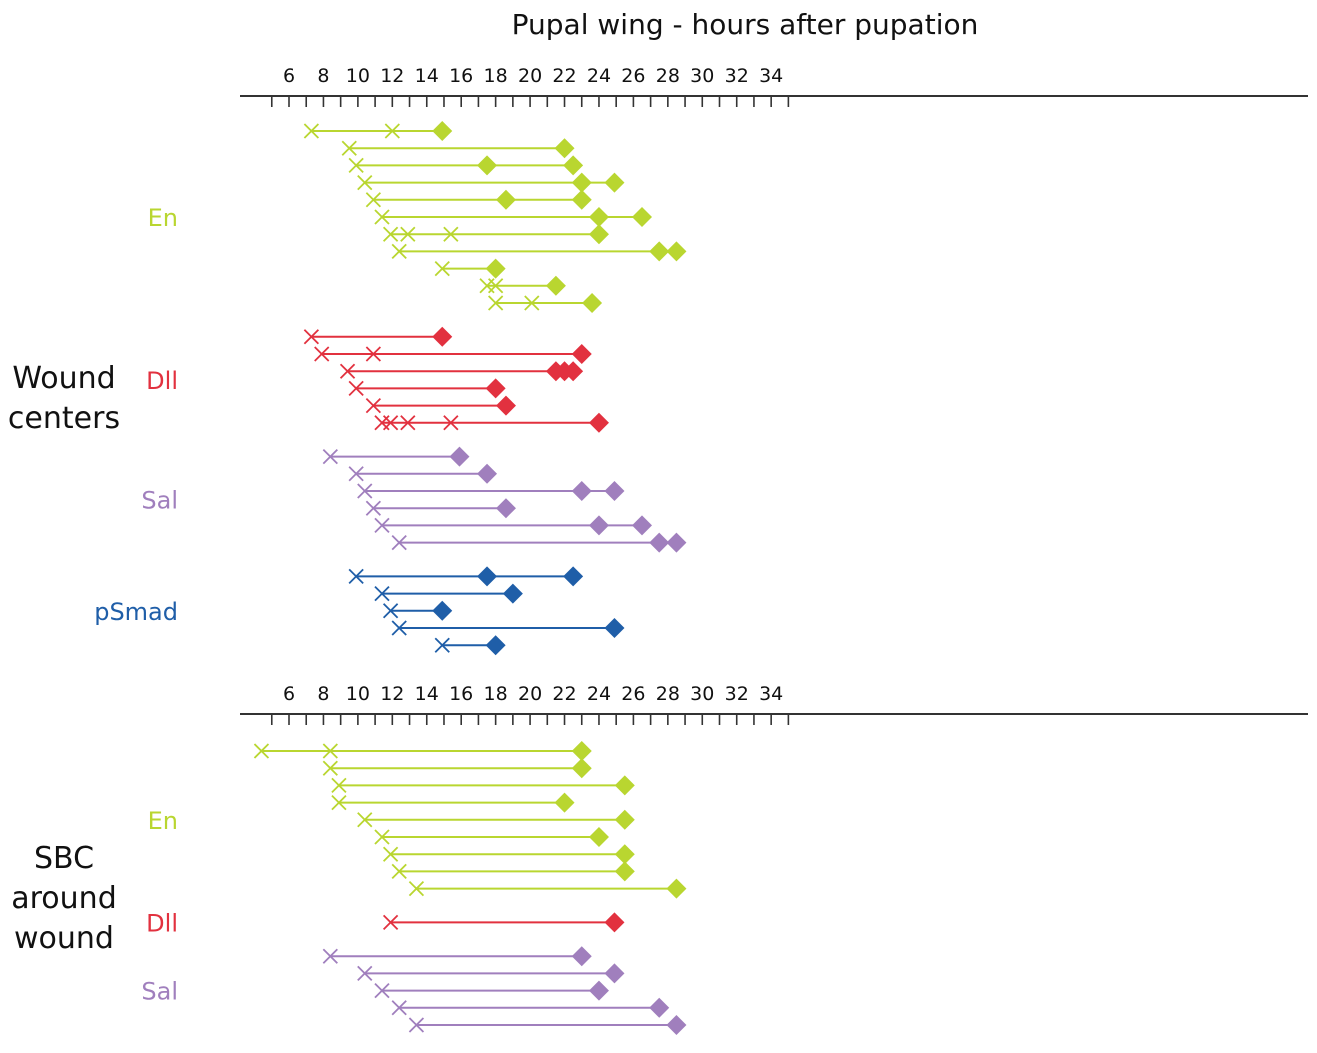  Describe the element at coordinates (737, 76) in the screenshot. I see `x-tick-label: 32` at that location.